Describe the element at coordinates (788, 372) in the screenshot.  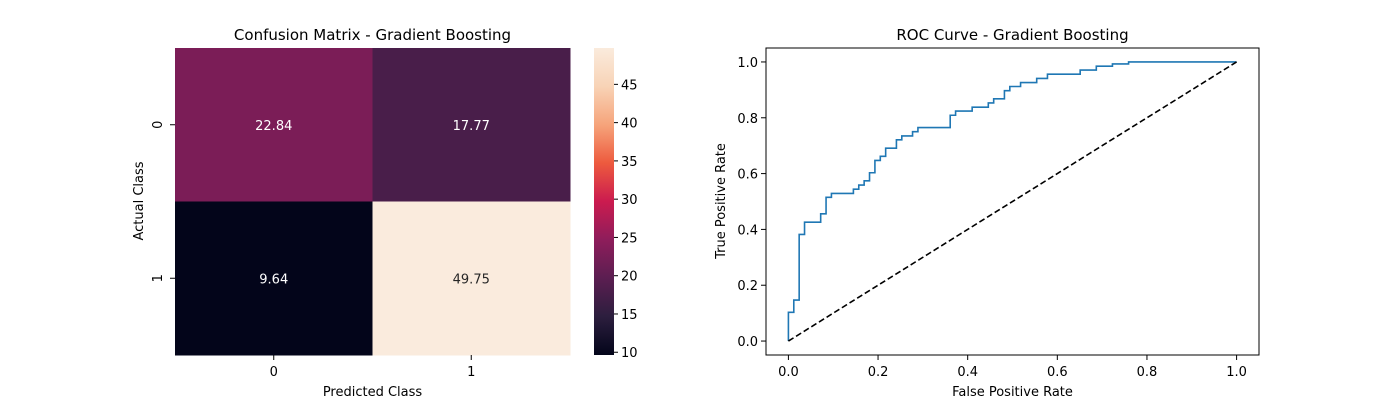
I see `roc-x-tick-label: 0.0` at that location.